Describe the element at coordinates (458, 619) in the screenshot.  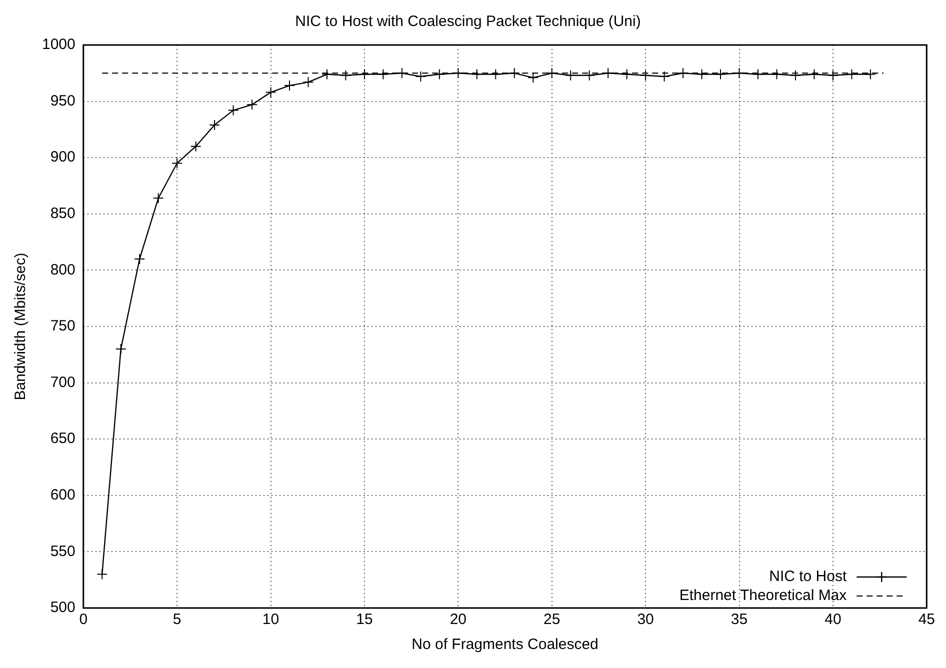
I see `x-tick-label: 20` at that location.